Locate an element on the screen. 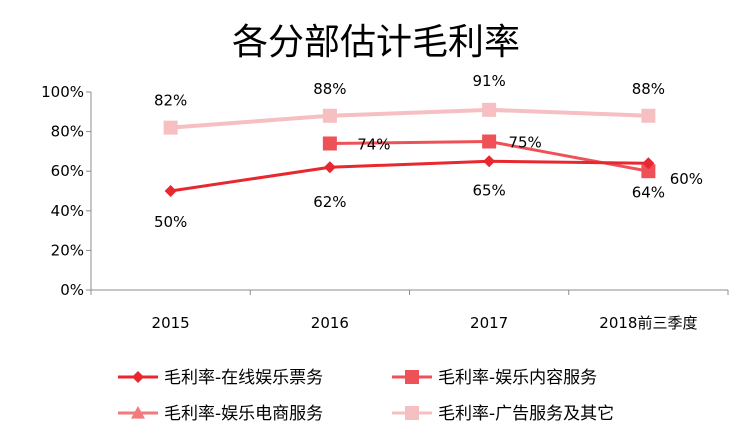 The image size is (752, 445). y-tick-label: 100% is located at coordinates (62, 92).